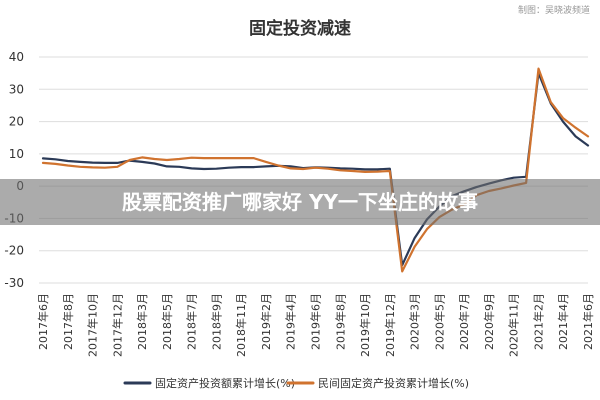  I want to click on x-tick-label: 2021年6月, so click(588, 321).